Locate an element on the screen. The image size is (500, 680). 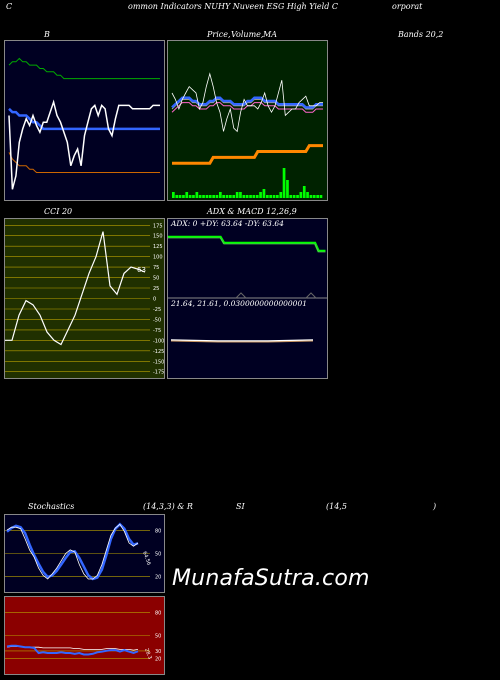
cci-tick-label: 175 is located at coordinates (158, 226).